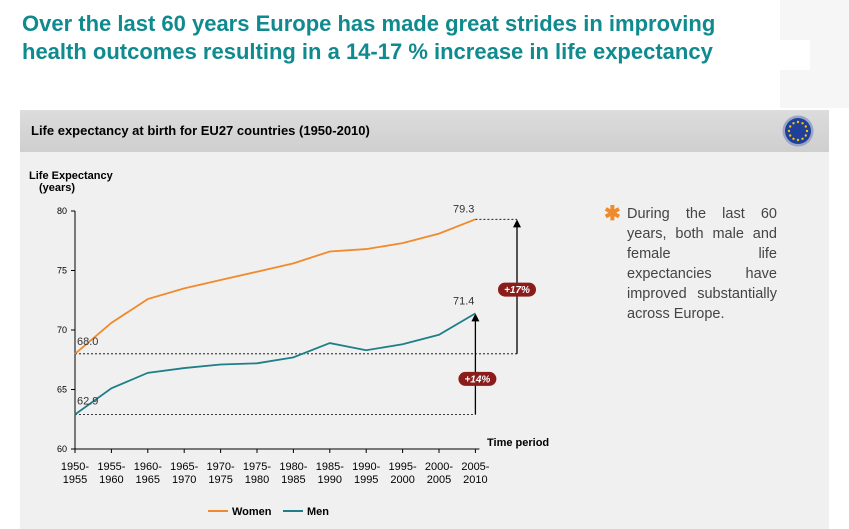 This screenshot has height=529, width=849. What do you see at coordinates (330, 480) in the screenshot?
I see `x-tick-label: 1990` at bounding box center [330, 480].